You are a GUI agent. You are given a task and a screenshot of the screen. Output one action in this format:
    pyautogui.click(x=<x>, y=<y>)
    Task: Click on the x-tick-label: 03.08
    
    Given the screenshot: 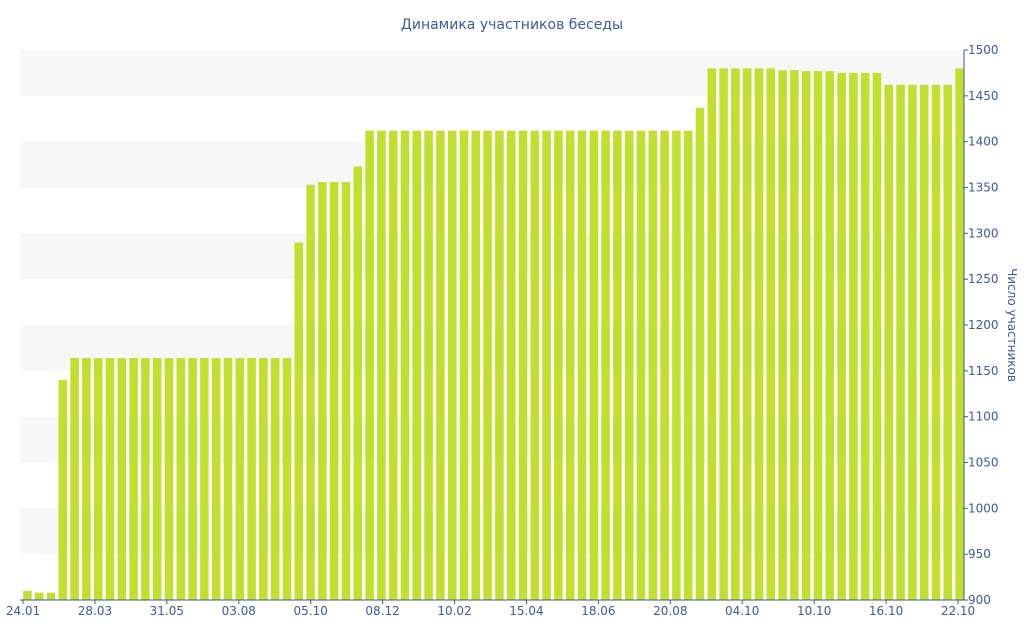 What is the action you would take?
    pyautogui.click(x=239, y=611)
    